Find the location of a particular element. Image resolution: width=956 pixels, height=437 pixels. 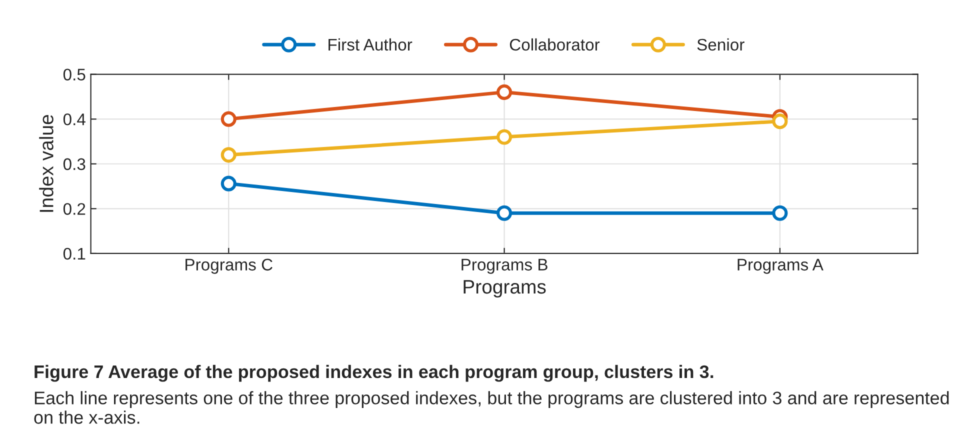

text: Each line represents one of the three proposed indexes, but the programs are clustered into 3 and are represented on the x-axis. is located at coordinates (491, 407).